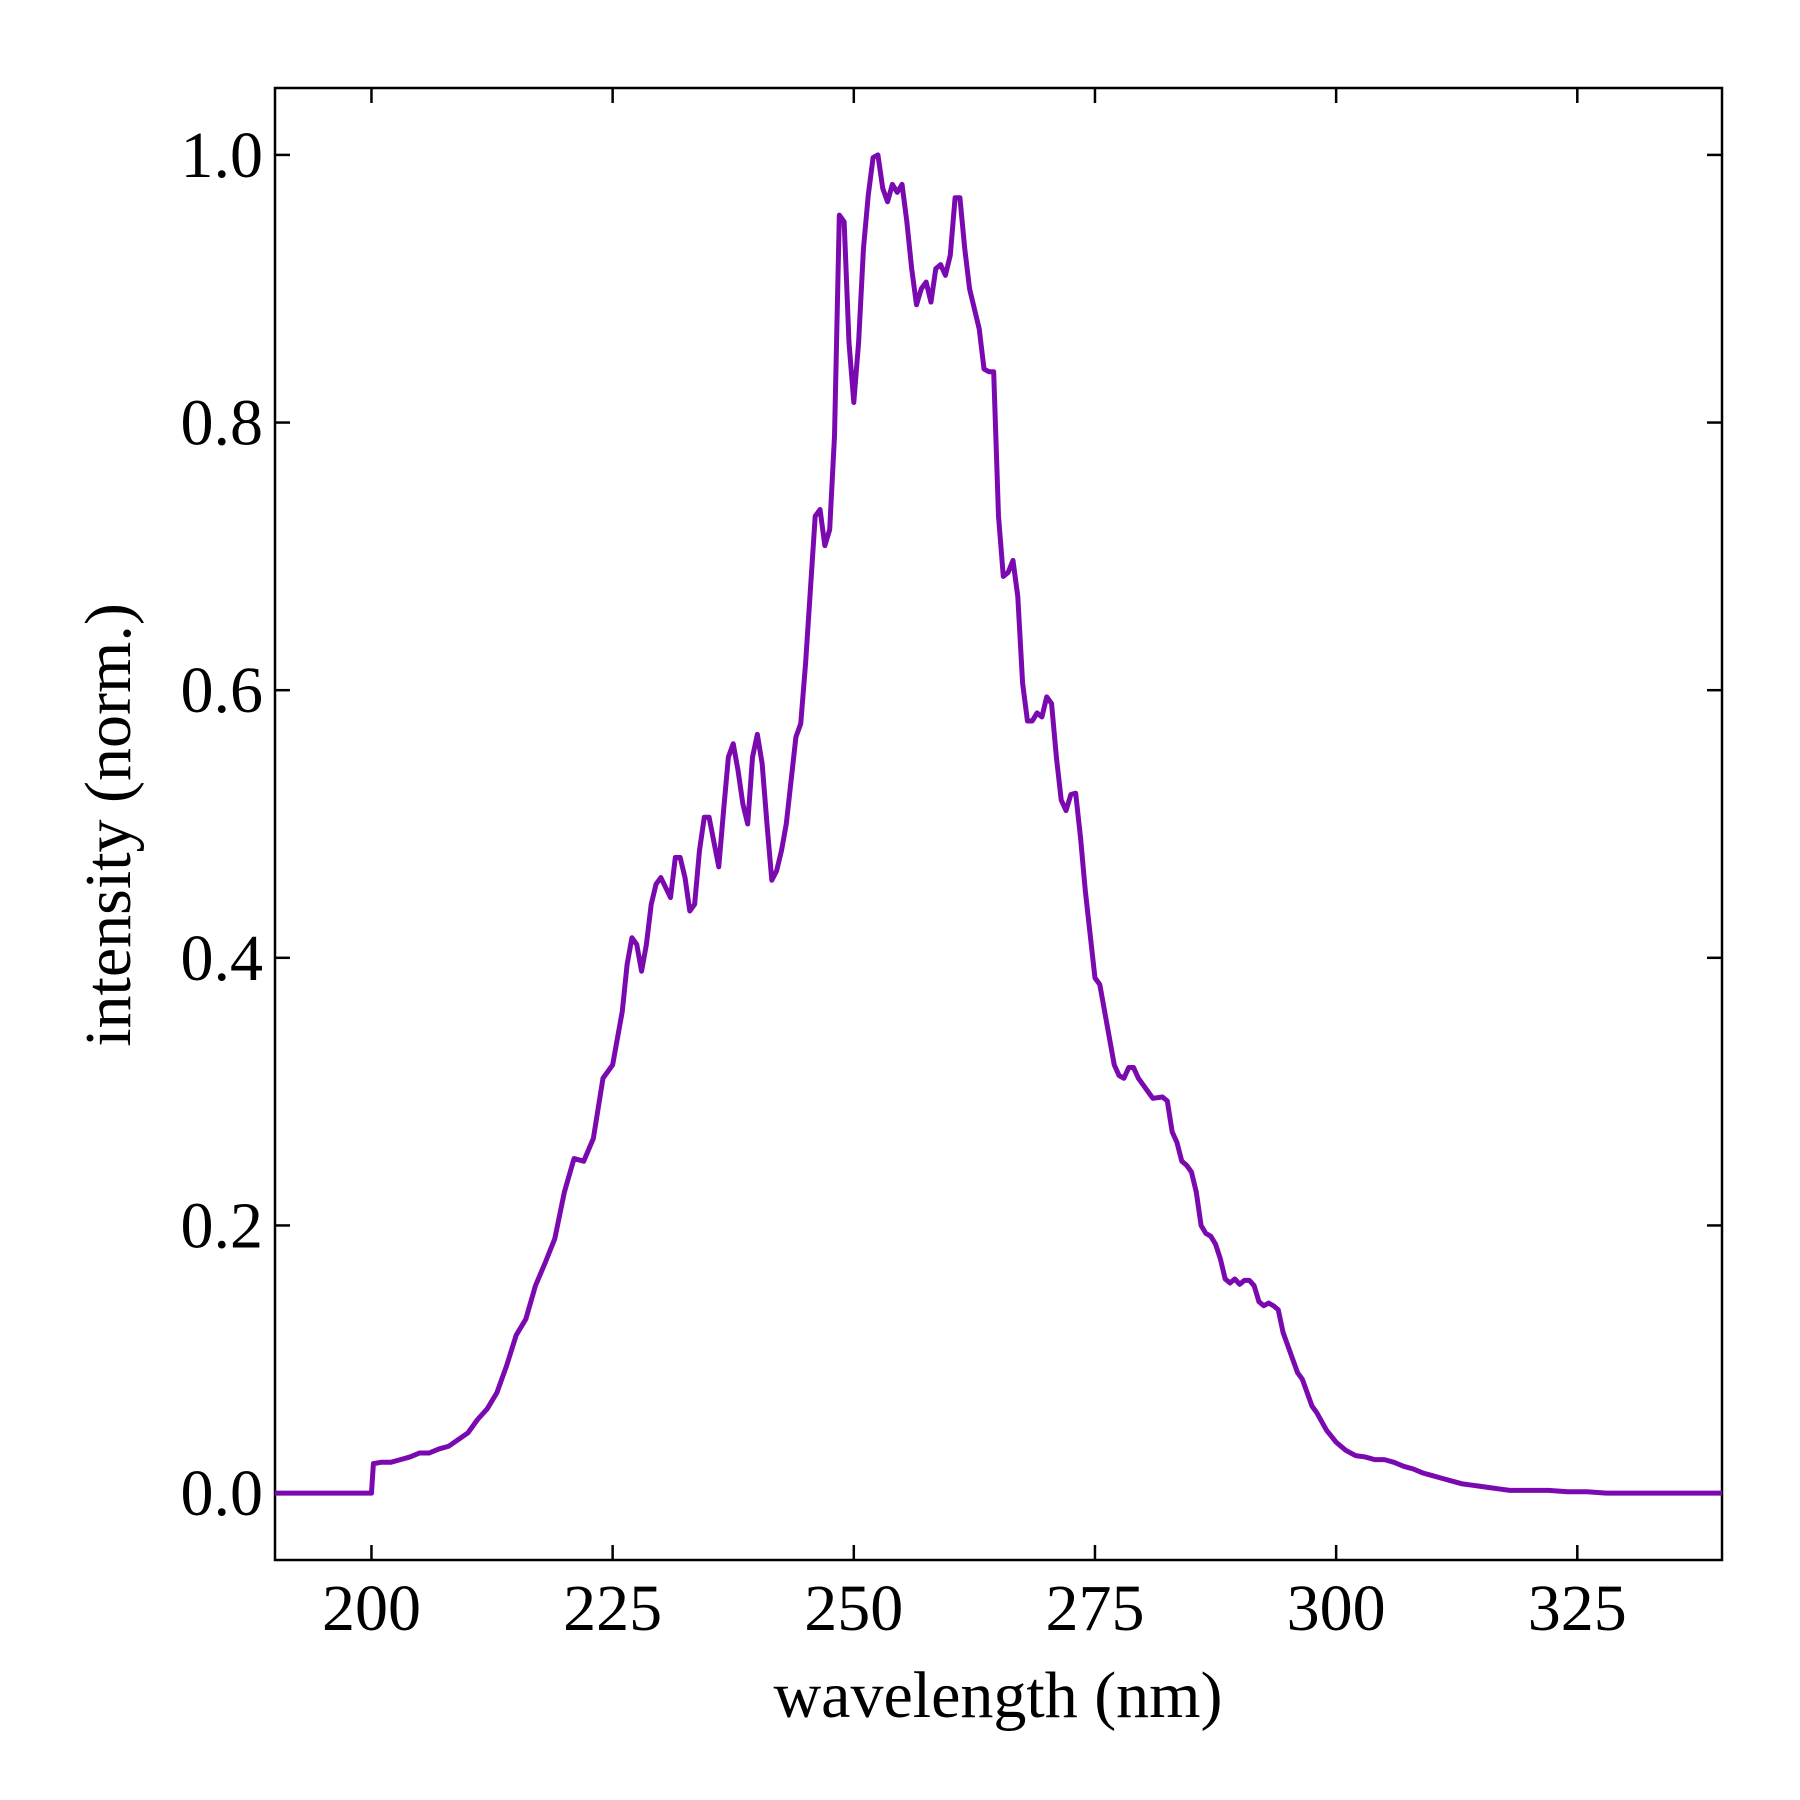  Describe the element at coordinates (1577, 1608) in the screenshot. I see `x-tick-label: 325` at that location.